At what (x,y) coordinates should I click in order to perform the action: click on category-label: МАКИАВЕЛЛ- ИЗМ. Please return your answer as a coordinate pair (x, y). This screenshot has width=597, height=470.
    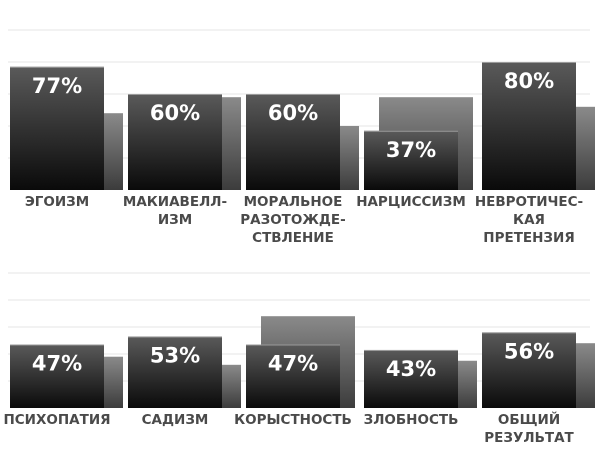
    Looking at the image, I should click on (175, 211).